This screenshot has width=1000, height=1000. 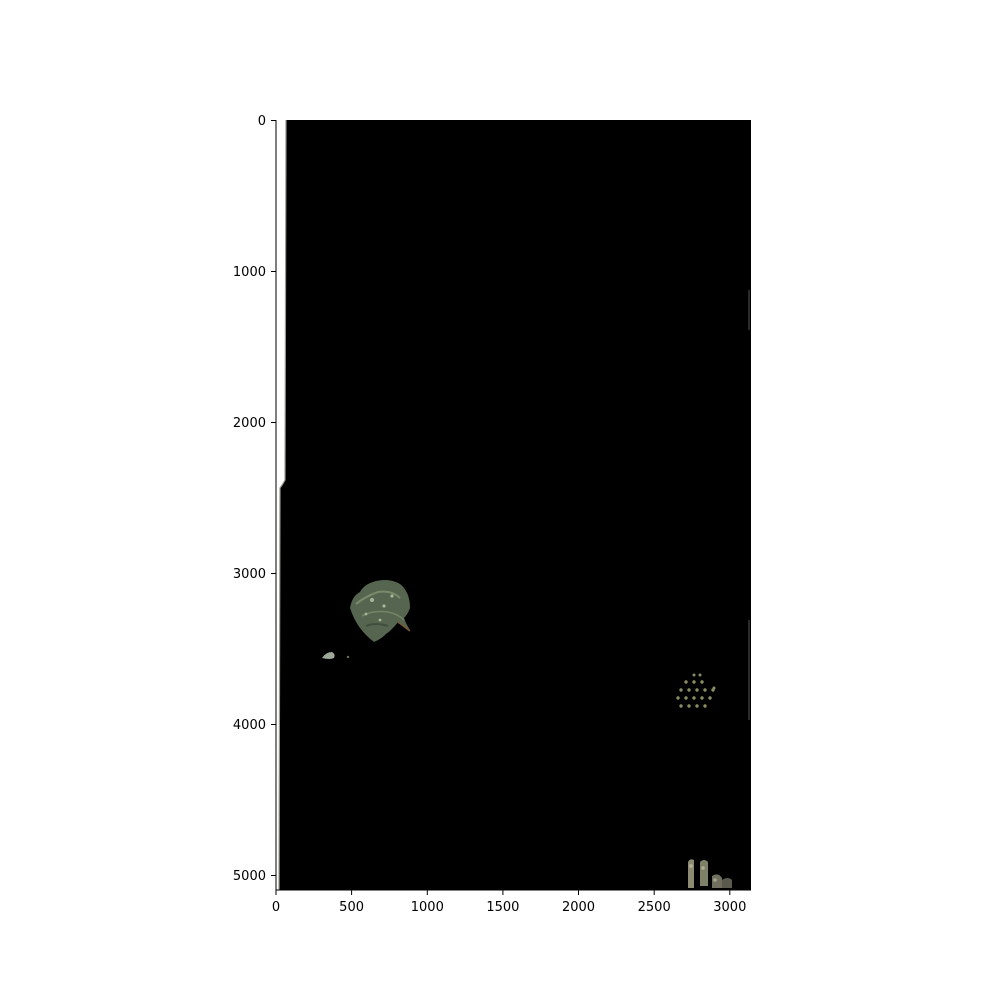 I want to click on y-tick-label: 2000, so click(x=249, y=423).